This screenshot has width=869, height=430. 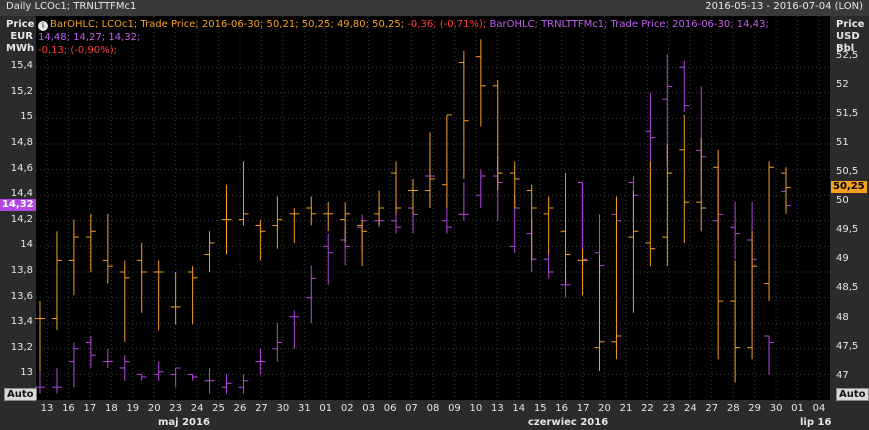 I want to click on x-tick-label: 14, so click(x=519, y=408).